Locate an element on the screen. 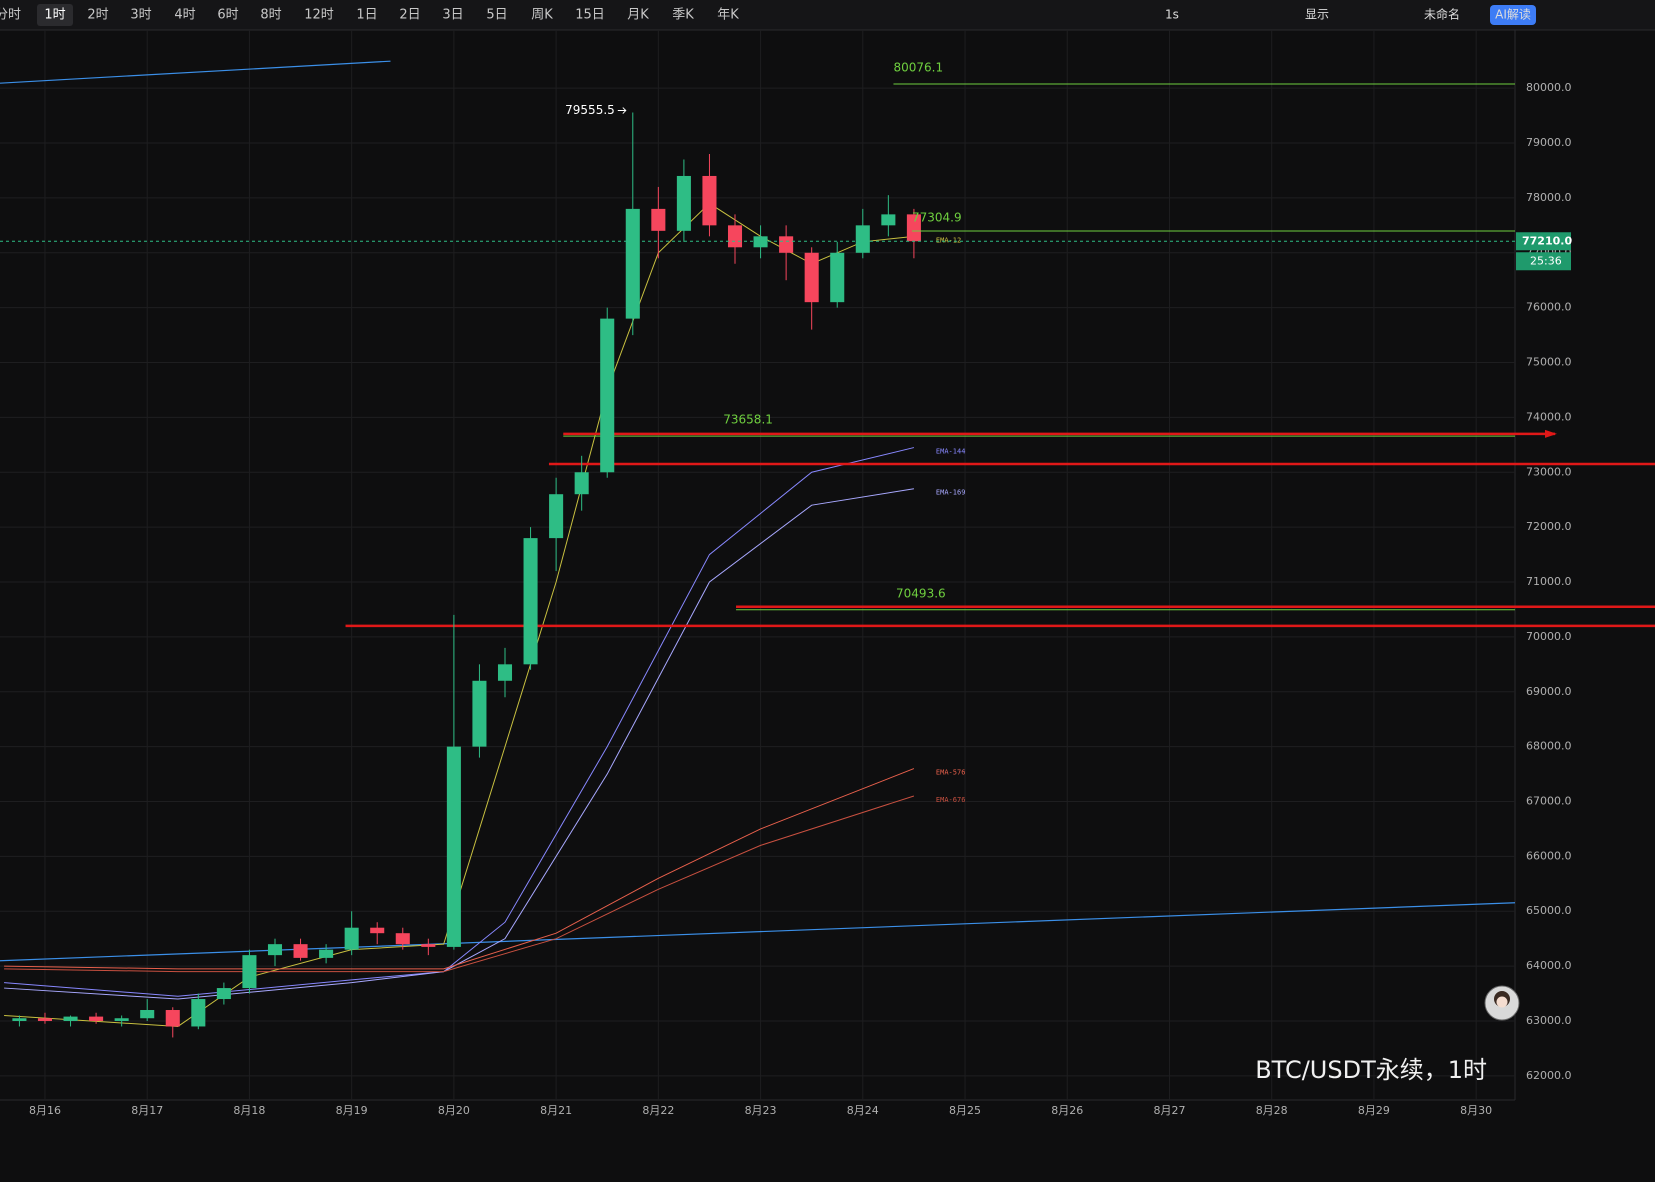  interval-button: 年K is located at coordinates (728, 15).